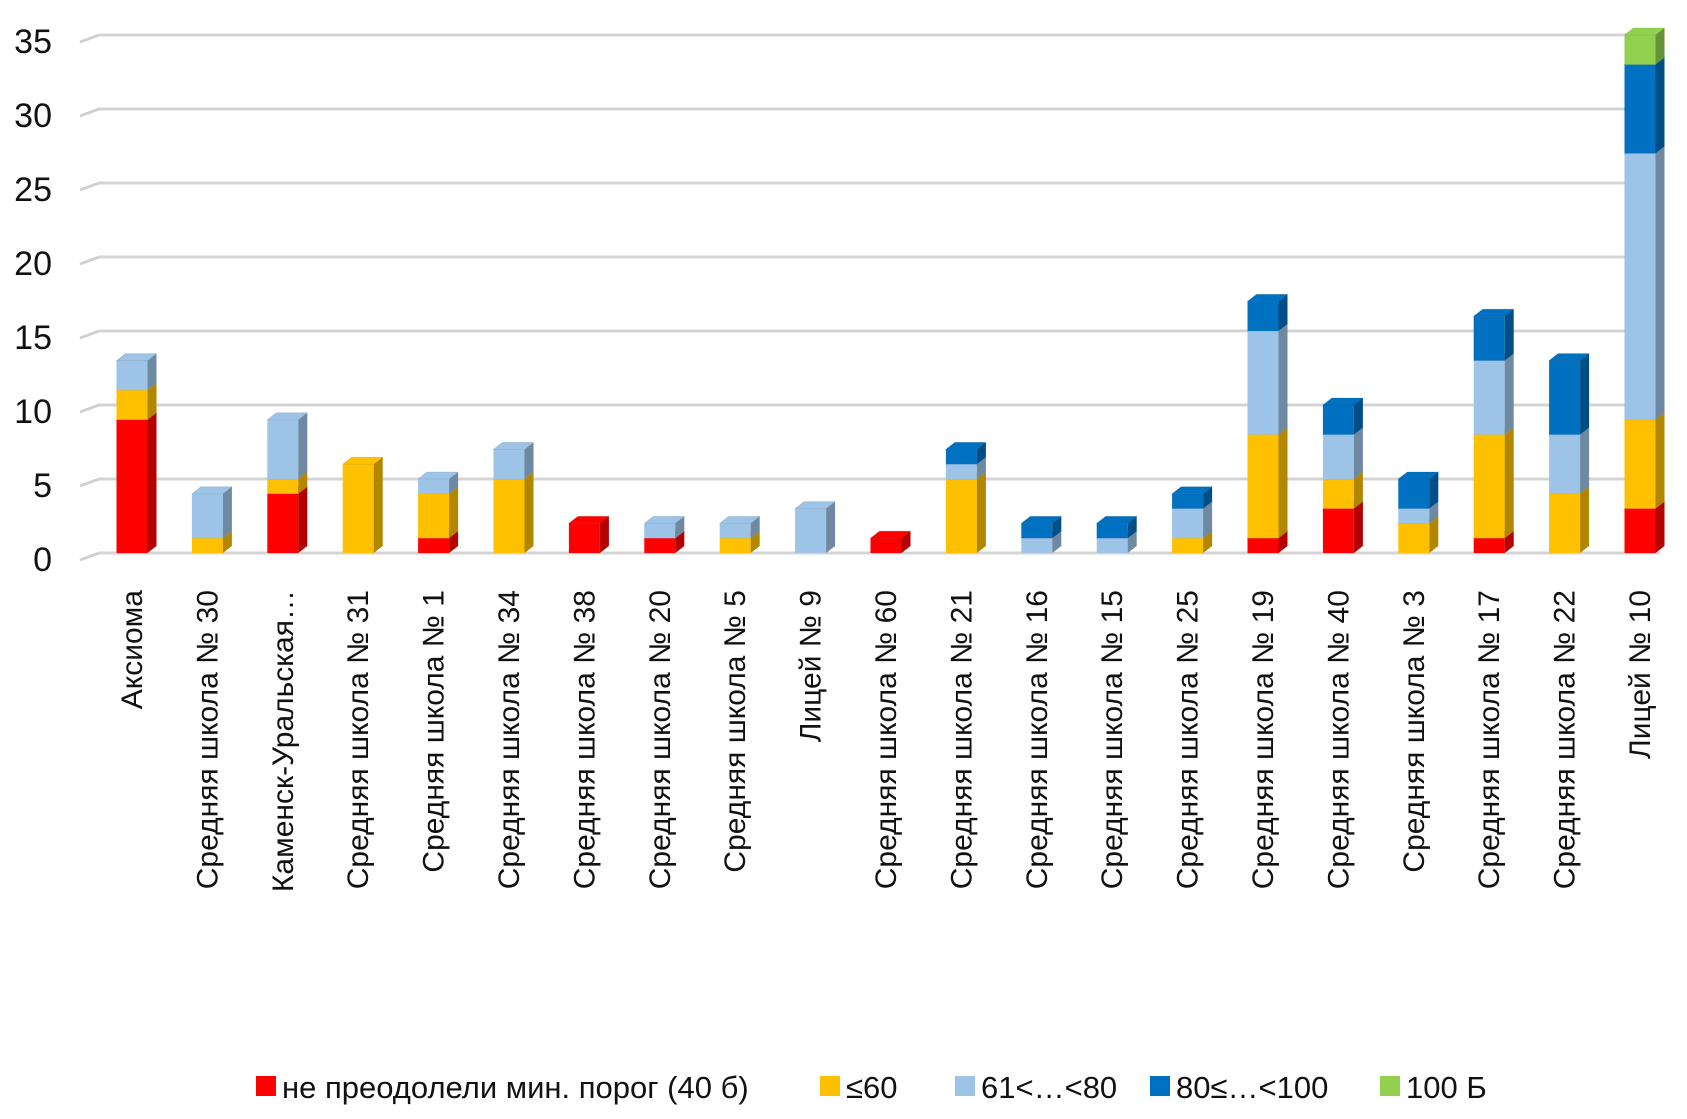 This screenshot has width=1687, height=1119. What do you see at coordinates (33, 301) in the screenshot?
I see `y-axis-ticks: 0 5 10 15 20 25 30 35` at bounding box center [33, 301].